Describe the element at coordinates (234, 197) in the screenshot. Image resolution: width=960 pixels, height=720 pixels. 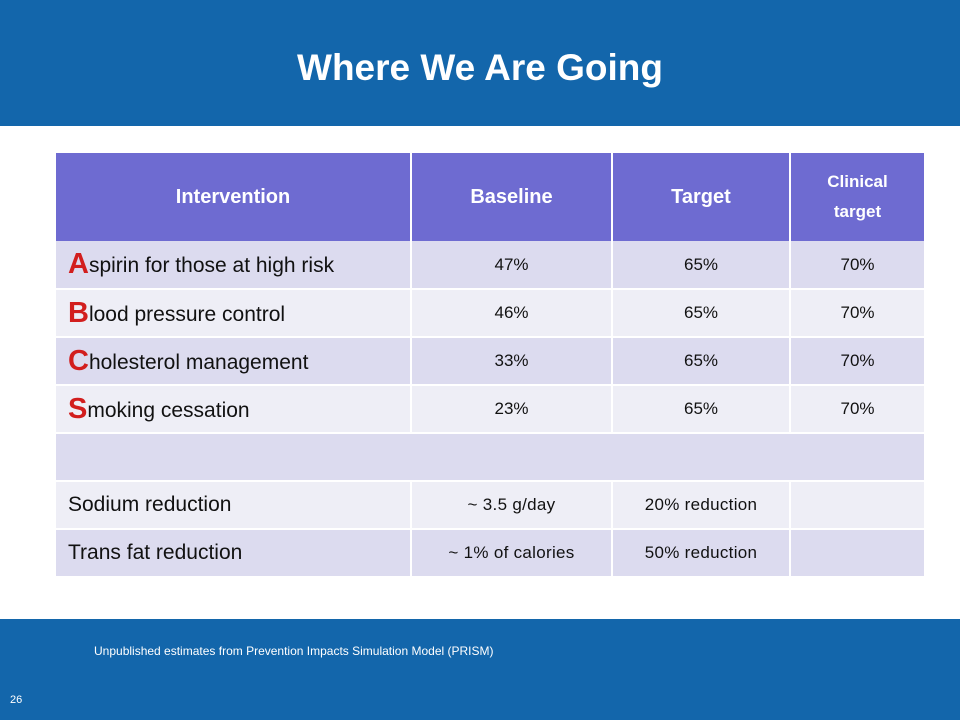
I see `header-intervention: Intervention` at that location.